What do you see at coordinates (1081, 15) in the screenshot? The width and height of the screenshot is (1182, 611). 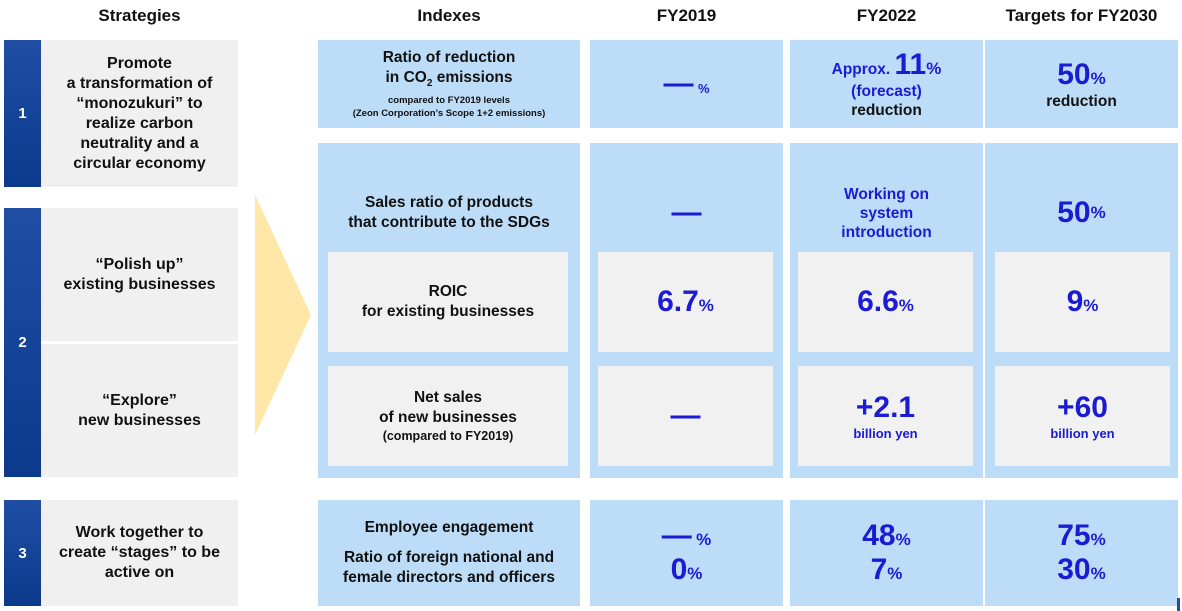 I see `header-targets: Targets for FY2030` at bounding box center [1081, 15].